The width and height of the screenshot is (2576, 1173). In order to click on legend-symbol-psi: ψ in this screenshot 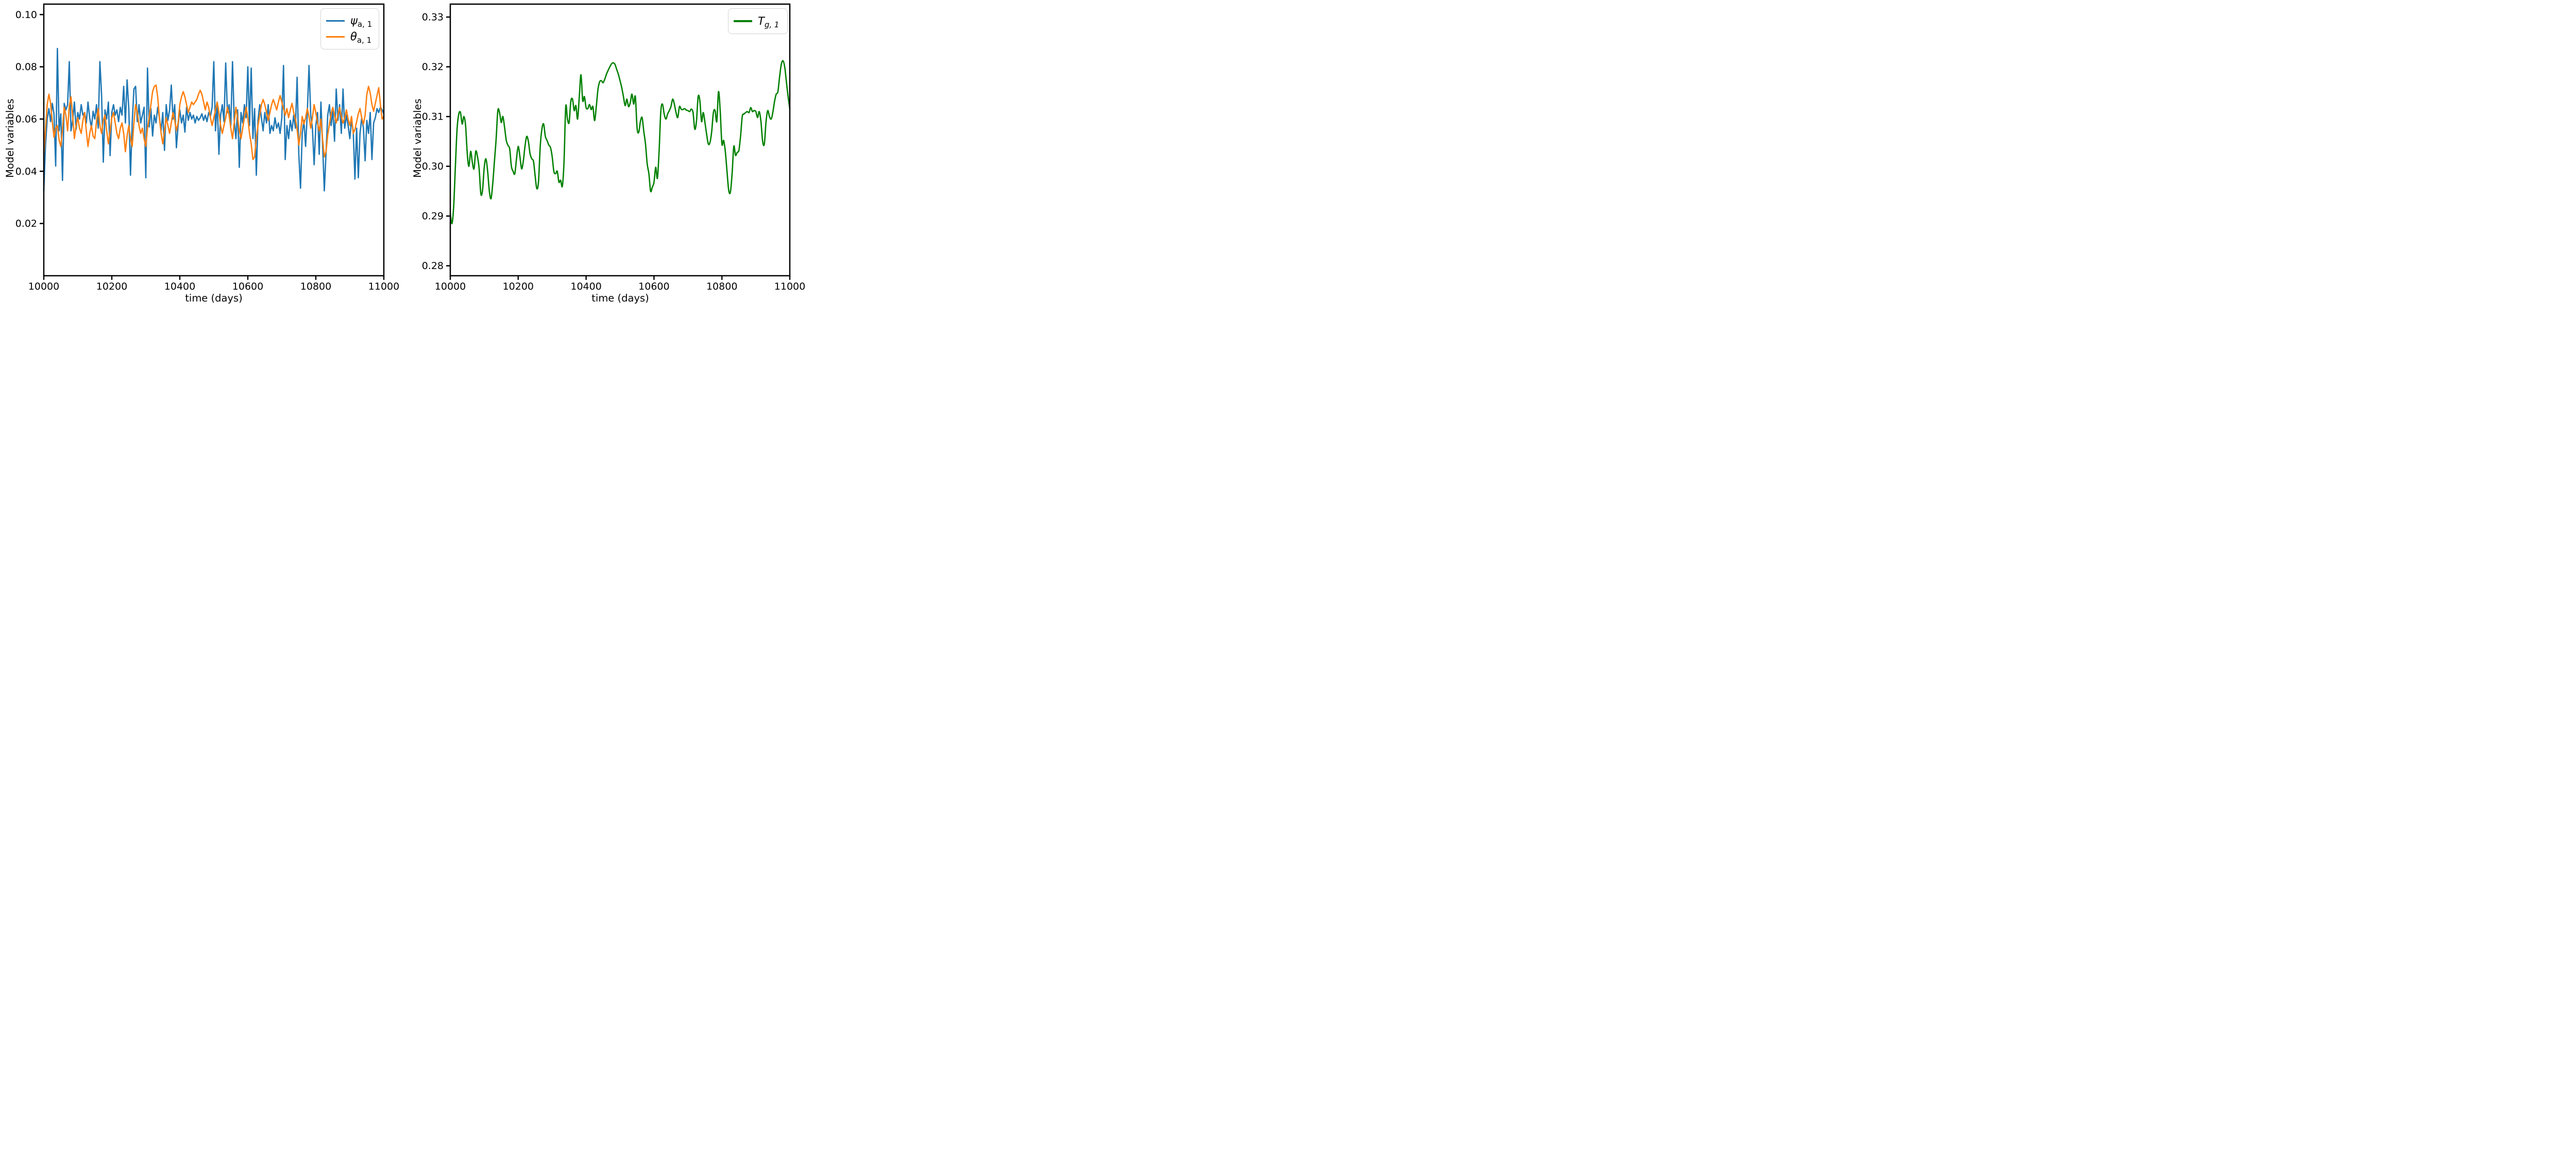, I will do `click(354, 20)`.